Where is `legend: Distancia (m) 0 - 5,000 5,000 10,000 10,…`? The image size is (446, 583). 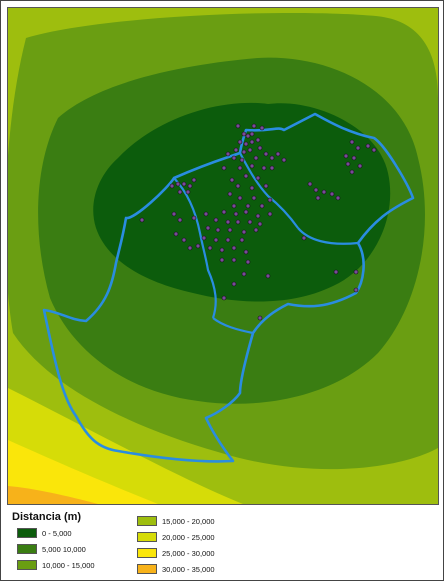 legend: Distancia (m) 0 - 5,000 5,000 10,000 10,… is located at coordinates (223, 544).